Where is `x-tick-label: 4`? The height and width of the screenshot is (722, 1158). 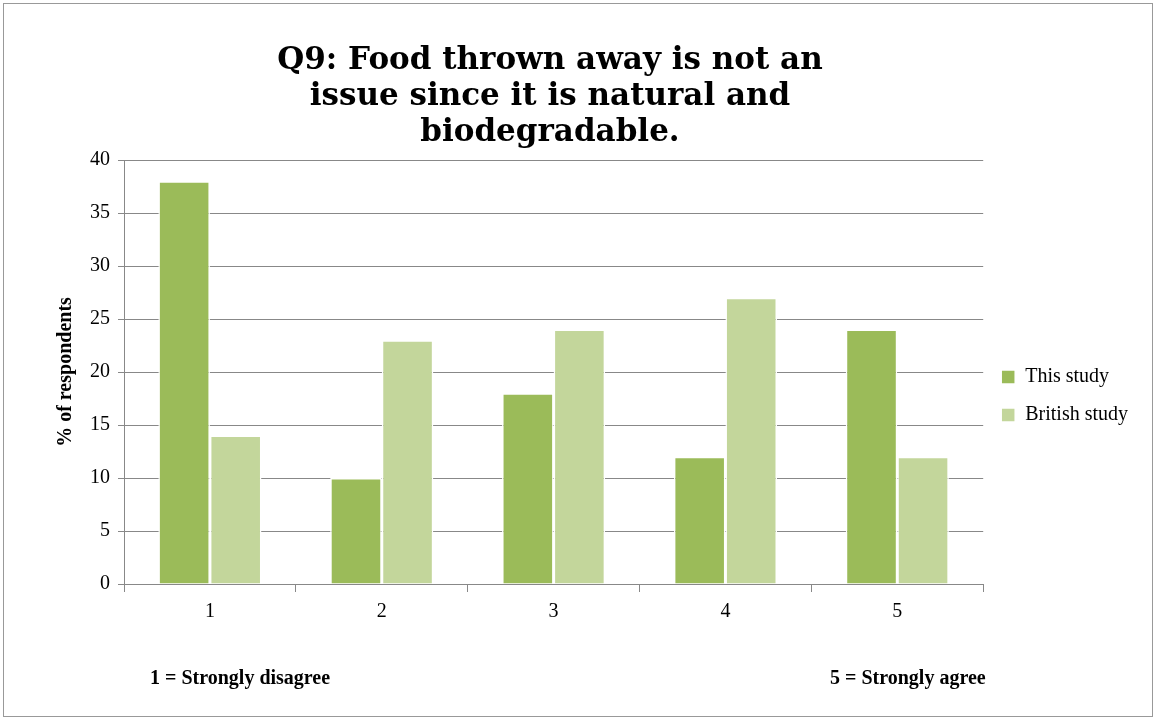 x-tick-label: 4 is located at coordinates (725, 610).